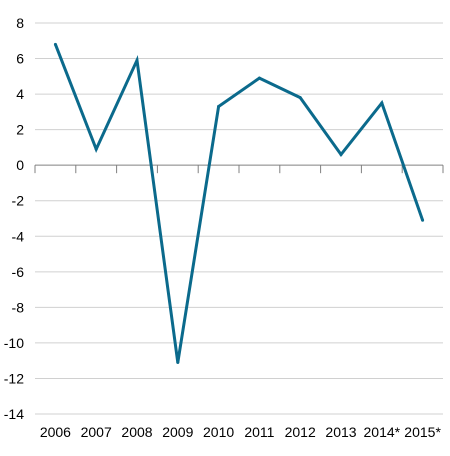 The height and width of the screenshot is (456, 450). Describe the element at coordinates (20, 59) in the screenshot. I see `y-tick-label: 6` at that location.